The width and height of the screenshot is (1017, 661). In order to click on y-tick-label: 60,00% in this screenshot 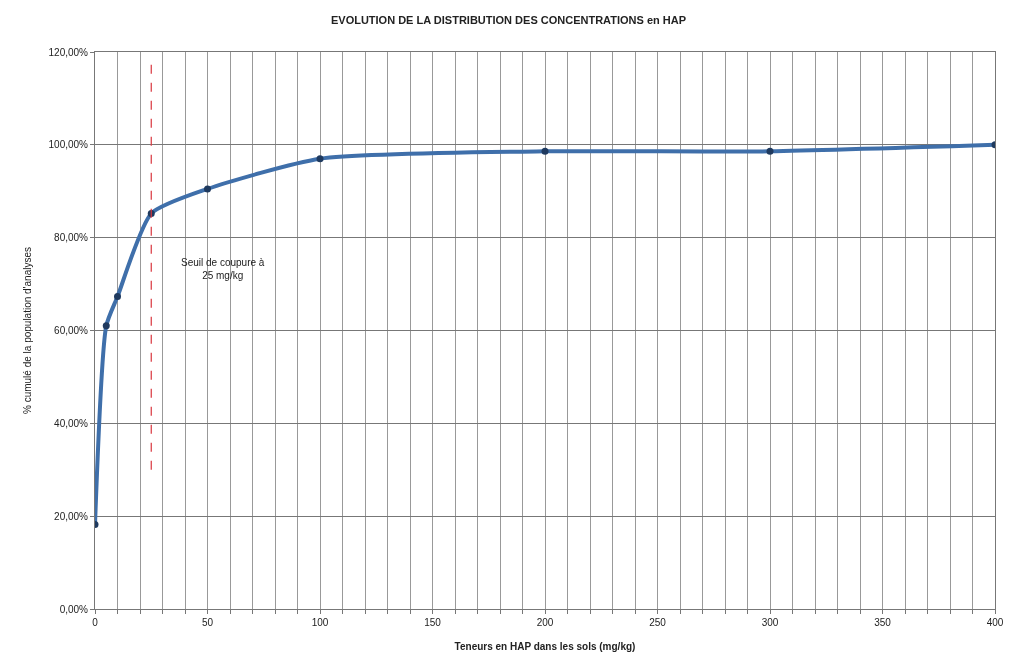, I will do `click(71, 330)`.